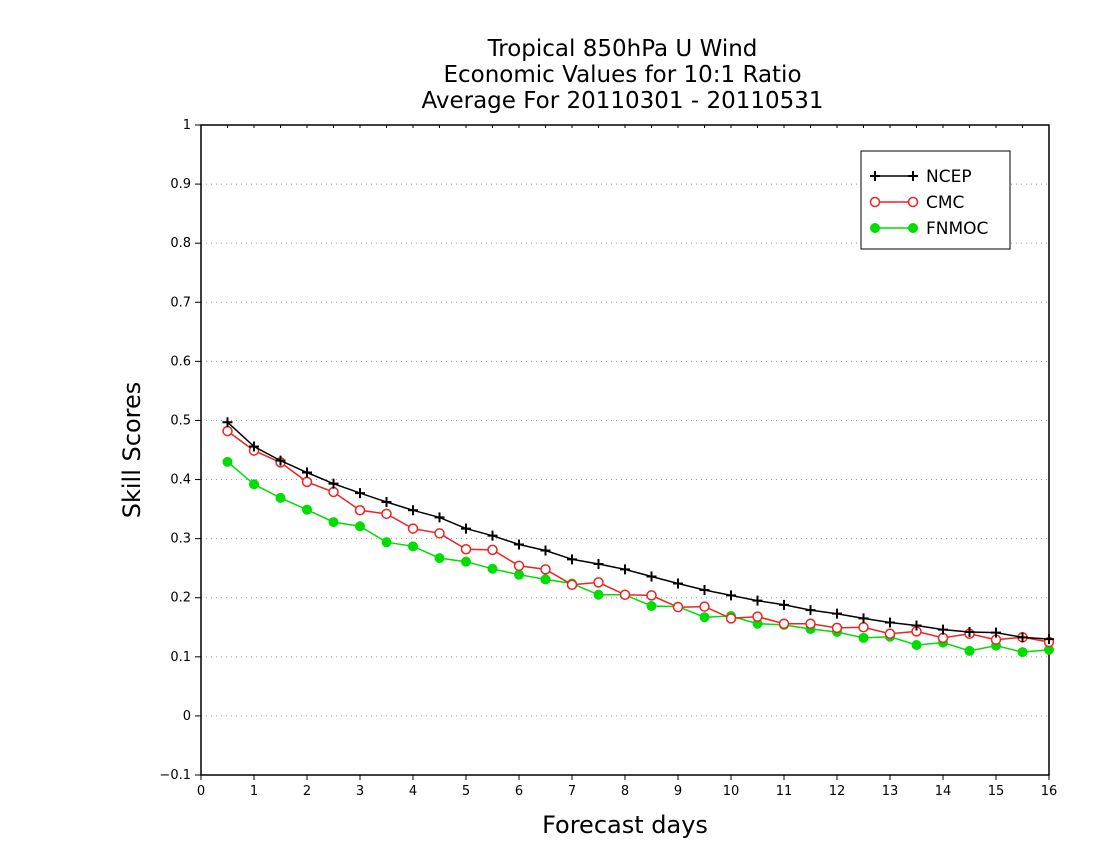 The height and width of the screenshot is (850, 1100). What do you see at coordinates (784, 791) in the screenshot?
I see `x-tick-label: 11` at bounding box center [784, 791].